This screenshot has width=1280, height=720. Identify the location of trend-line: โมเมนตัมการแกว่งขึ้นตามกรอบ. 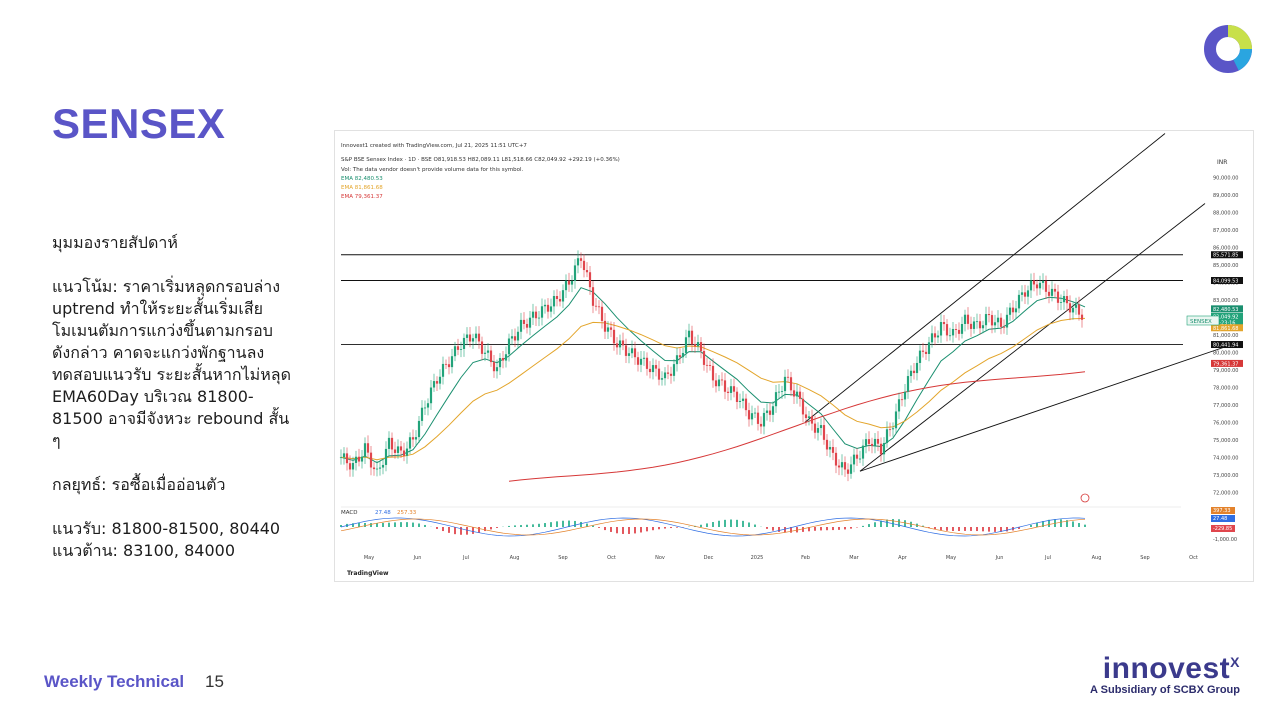
(162, 330).